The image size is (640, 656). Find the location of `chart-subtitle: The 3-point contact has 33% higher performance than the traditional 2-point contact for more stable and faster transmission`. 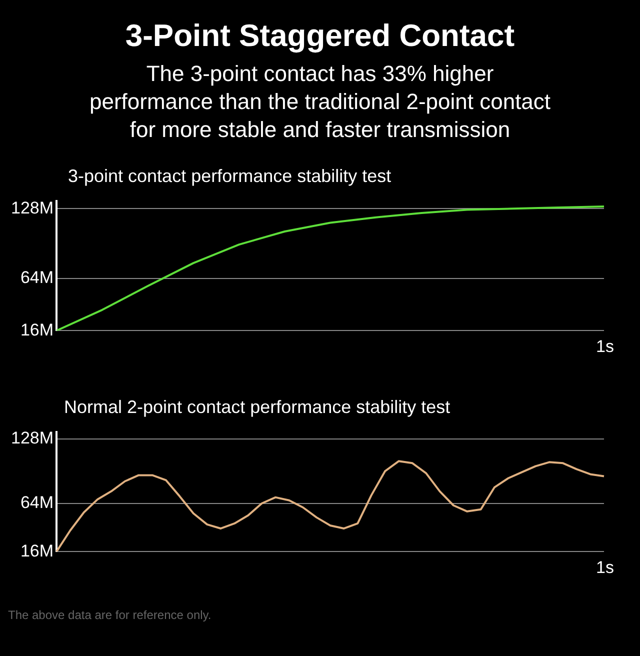

chart-subtitle: The 3-point contact has 33% higher performance than the traditional 2-point contact for more stable and faster transmission is located at coordinates (320, 102).